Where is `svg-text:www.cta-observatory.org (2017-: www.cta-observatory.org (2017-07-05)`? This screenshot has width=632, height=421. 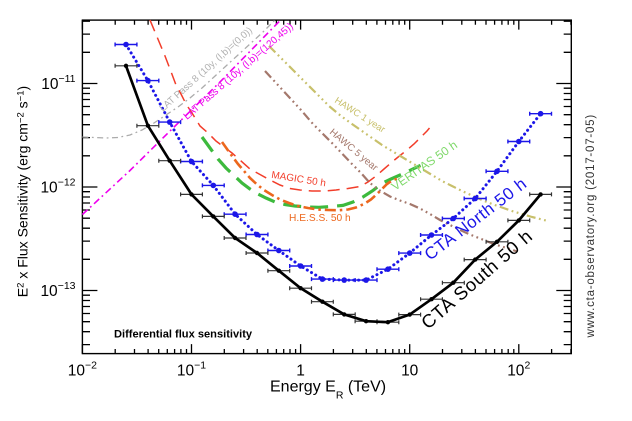
svg-text:www.cta-observatory.org (2017-: www.cta-observatory.org (2017-07-05) is located at coordinates (591, 226).